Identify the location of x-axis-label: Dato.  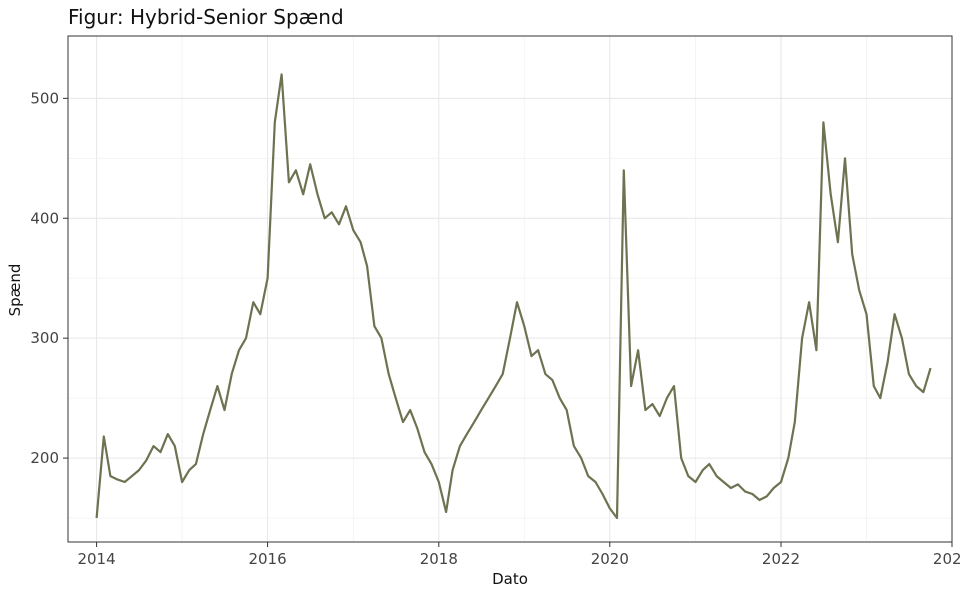
(510, 579).